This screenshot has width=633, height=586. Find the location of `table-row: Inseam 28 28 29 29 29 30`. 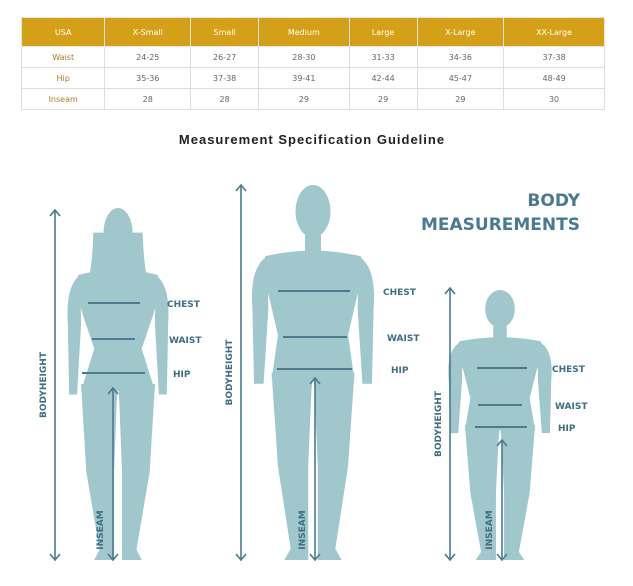

table-row: Inseam 28 28 29 29 29 30 is located at coordinates (312, 99).